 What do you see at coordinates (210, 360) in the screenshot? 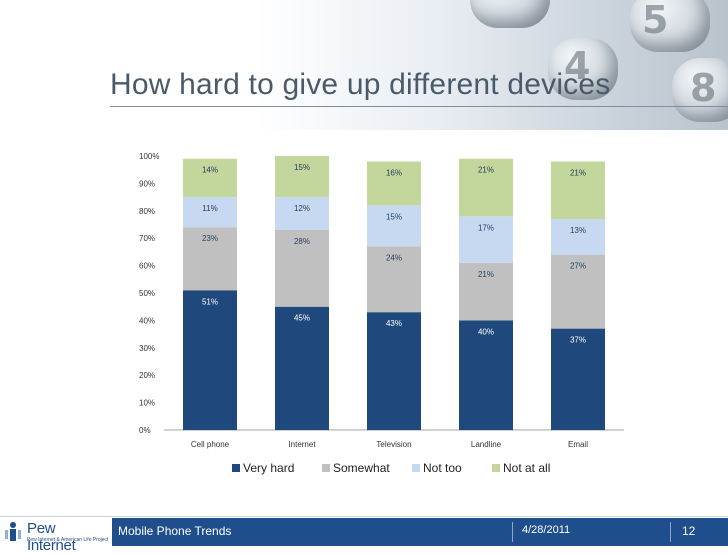
I see `bar-very-hard-cell-phone` at bounding box center [210, 360].